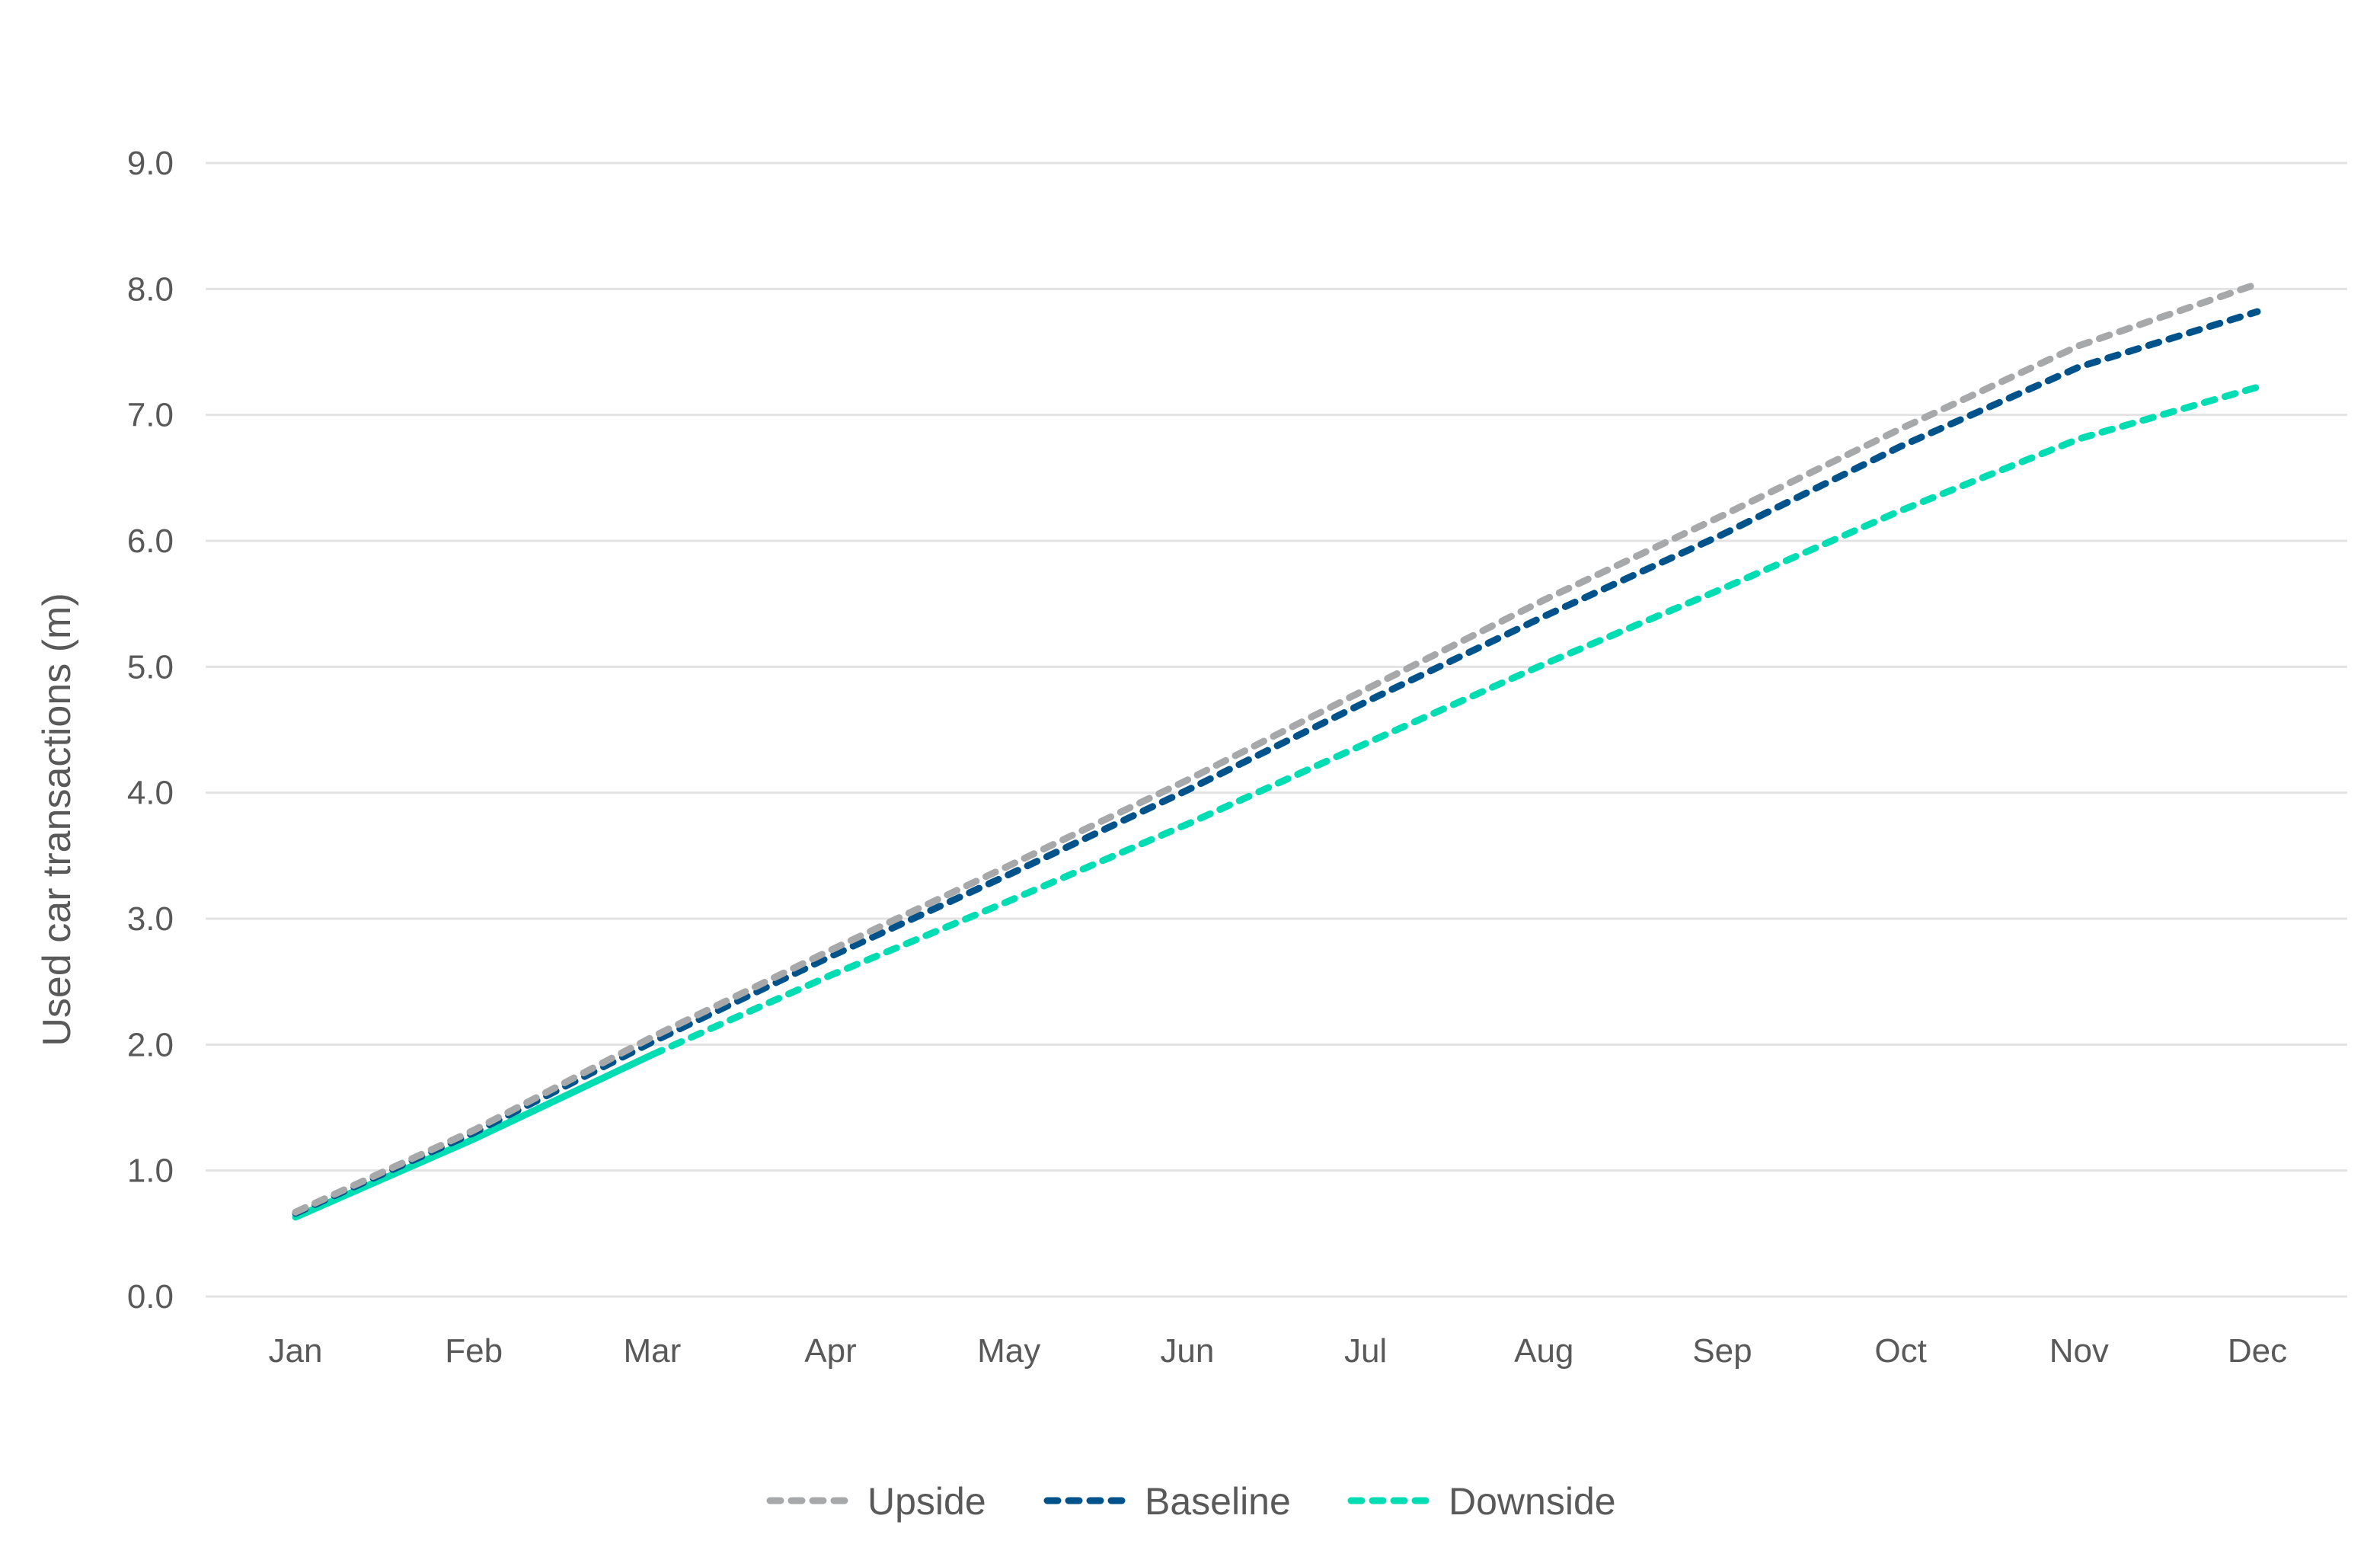 This screenshot has width=2380, height=1557. What do you see at coordinates (652, 1351) in the screenshot?
I see `x-tick-label: Mar` at bounding box center [652, 1351].